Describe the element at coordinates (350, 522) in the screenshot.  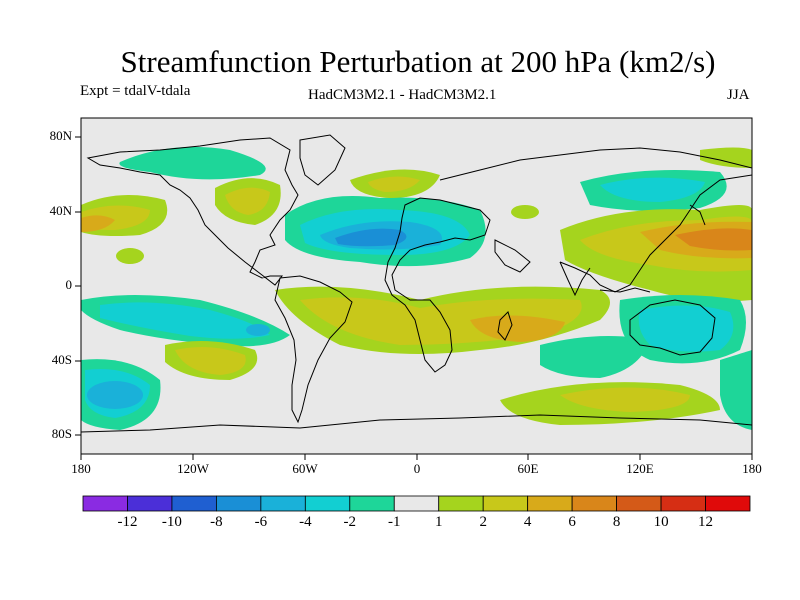
I see `colorbar-label: -2` at that location.